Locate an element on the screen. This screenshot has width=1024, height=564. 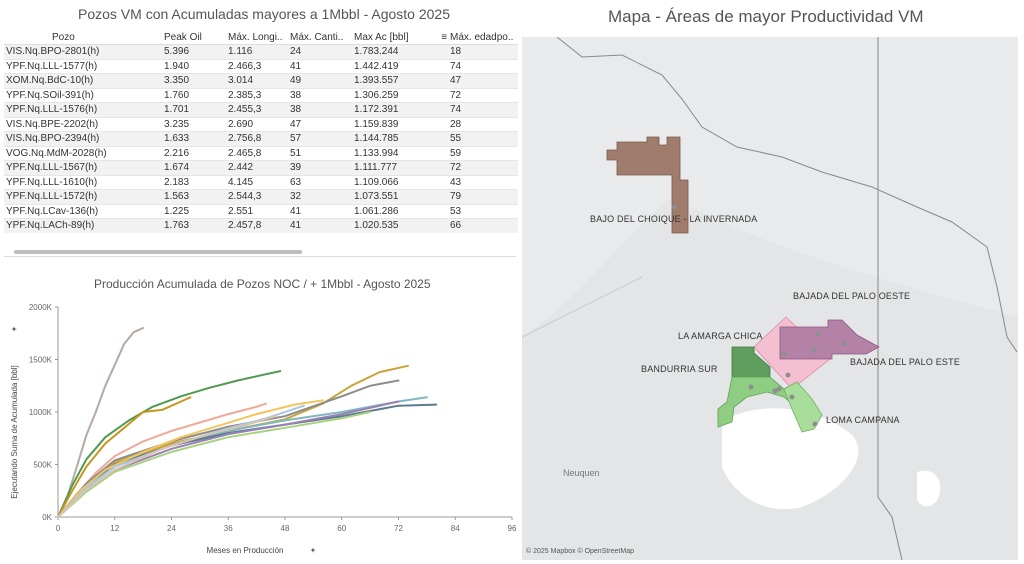
area-bajada-del-palo-este is located at coordinates (829, 339).